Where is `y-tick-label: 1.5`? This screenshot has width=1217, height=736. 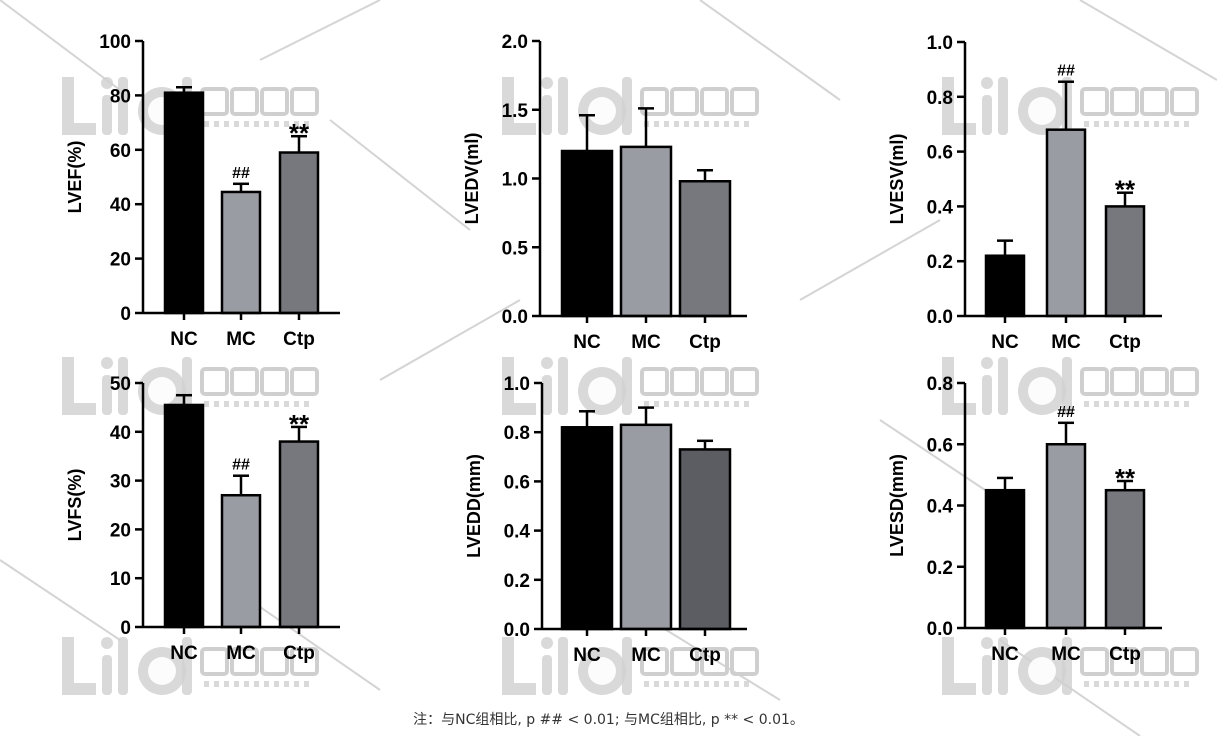 y-tick-label: 1.5 is located at coordinates (515, 111).